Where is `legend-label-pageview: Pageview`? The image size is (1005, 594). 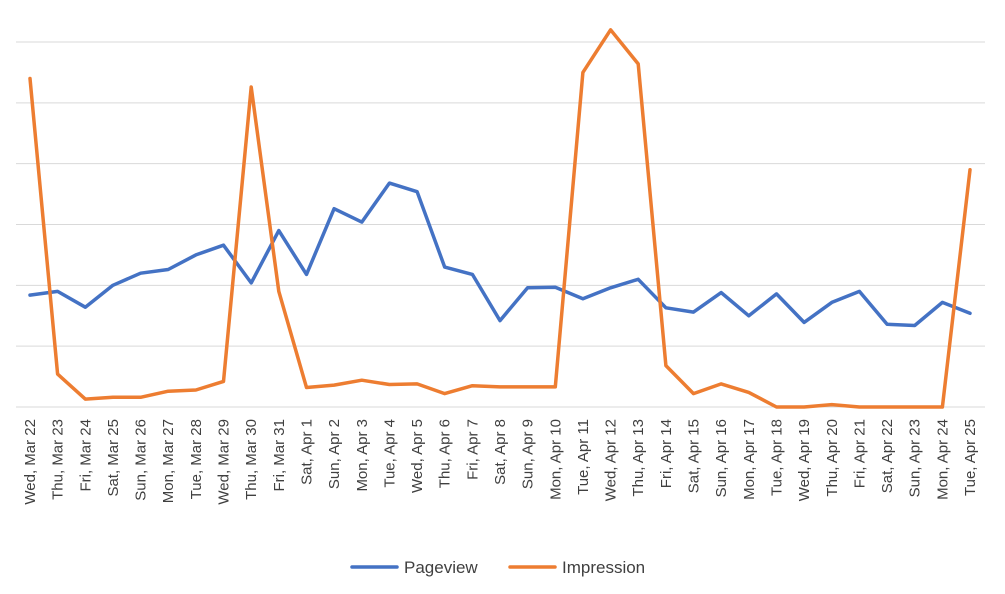
legend-label-pageview: Pageview is located at coordinates (441, 567).